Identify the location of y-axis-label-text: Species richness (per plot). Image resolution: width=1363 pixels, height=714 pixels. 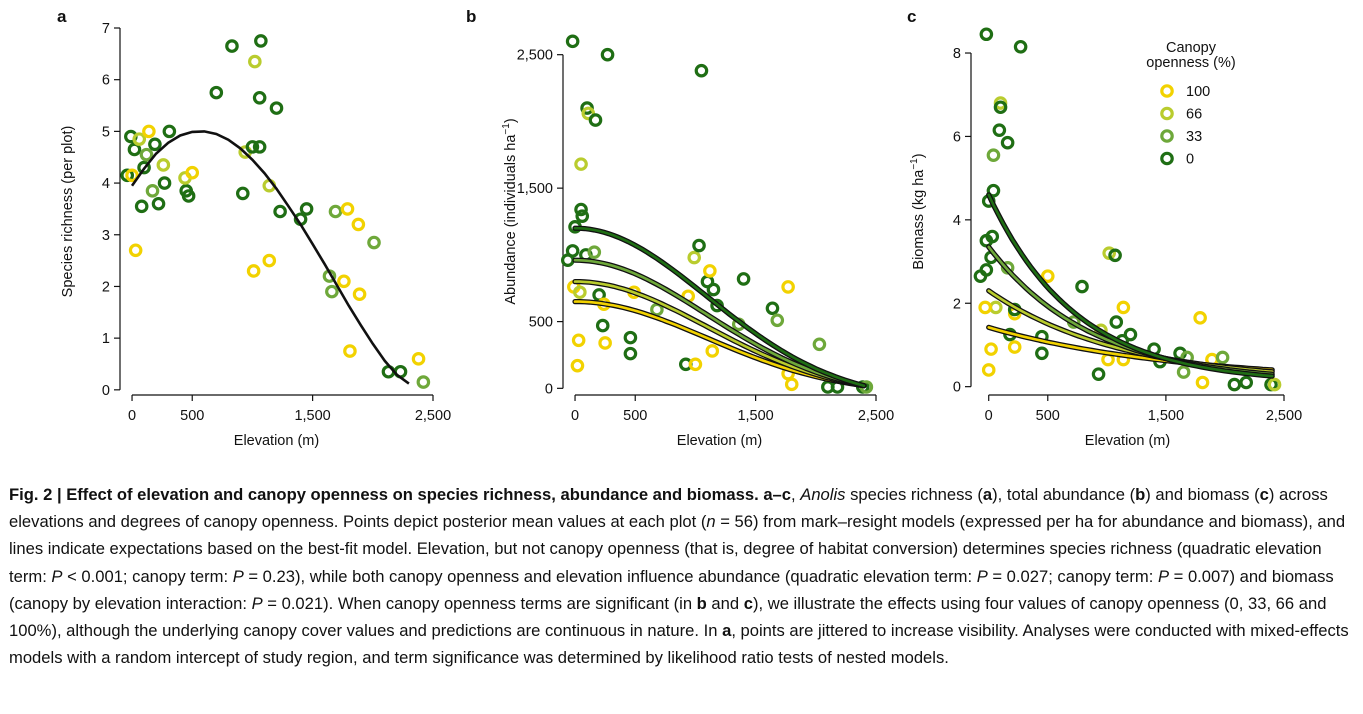
(68, 212).